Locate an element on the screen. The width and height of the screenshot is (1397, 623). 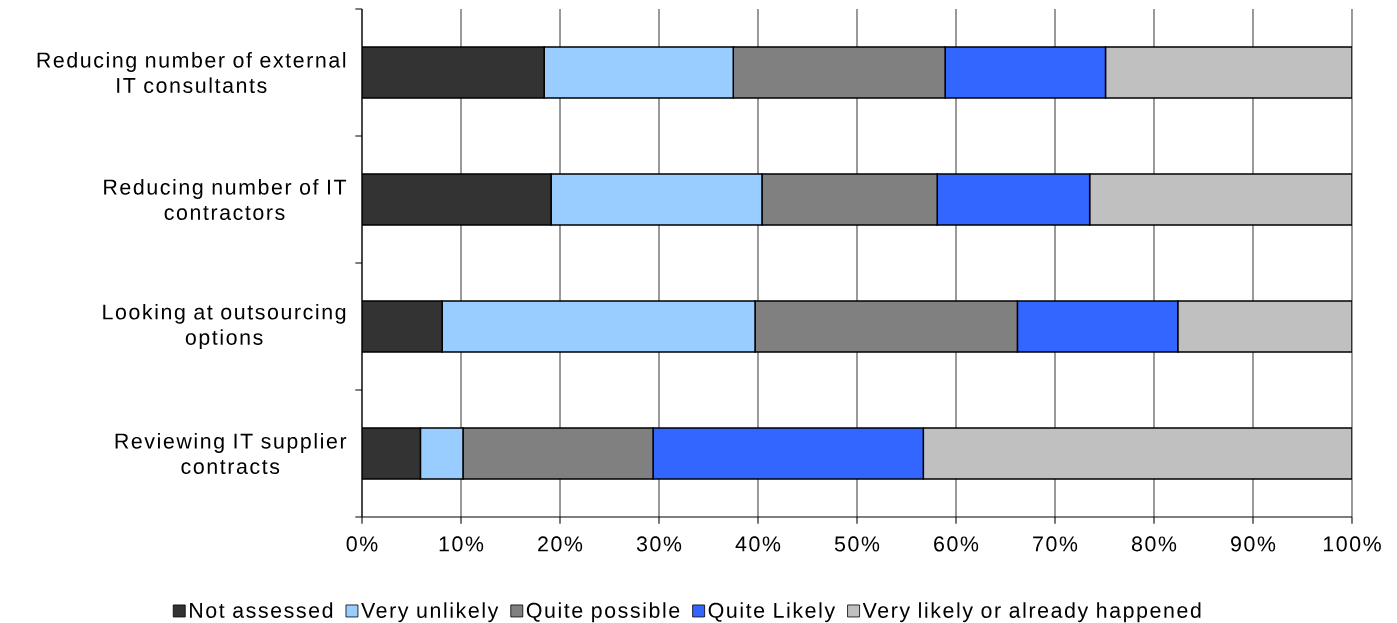
x-tick-label: 70% is located at coordinates (1055, 544).